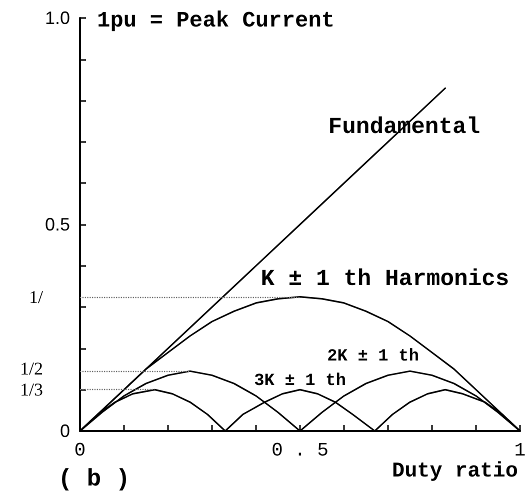 The width and height of the screenshot is (527, 499). What do you see at coordinates (31, 390) in the screenshot?
I see `text: 1/3` at bounding box center [31, 390].